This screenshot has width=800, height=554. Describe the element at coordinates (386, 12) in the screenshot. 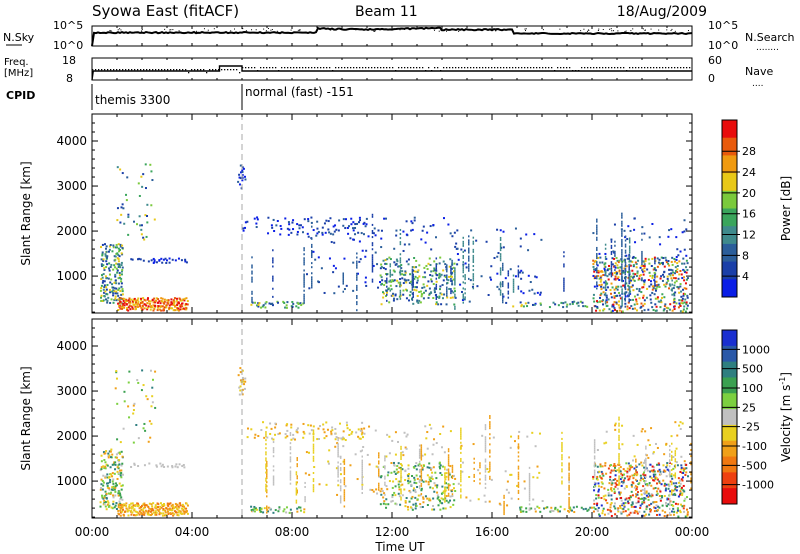

I see `beam-title: Beam 11` at that location.